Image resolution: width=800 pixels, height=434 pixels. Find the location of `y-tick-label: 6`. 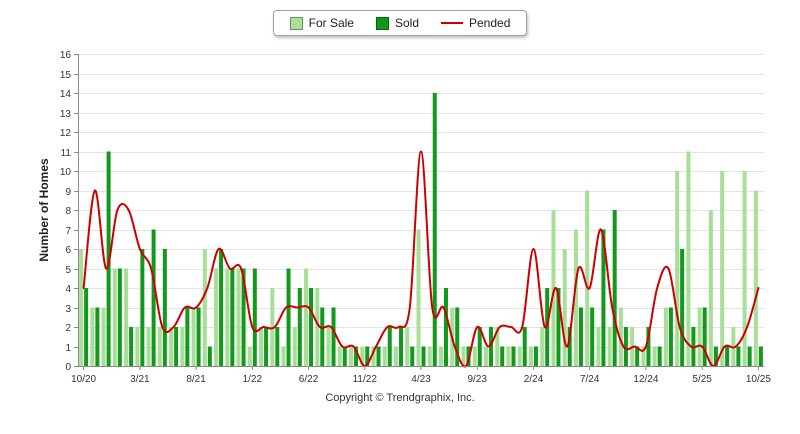

y-tick-label: 6 is located at coordinates (68, 250).